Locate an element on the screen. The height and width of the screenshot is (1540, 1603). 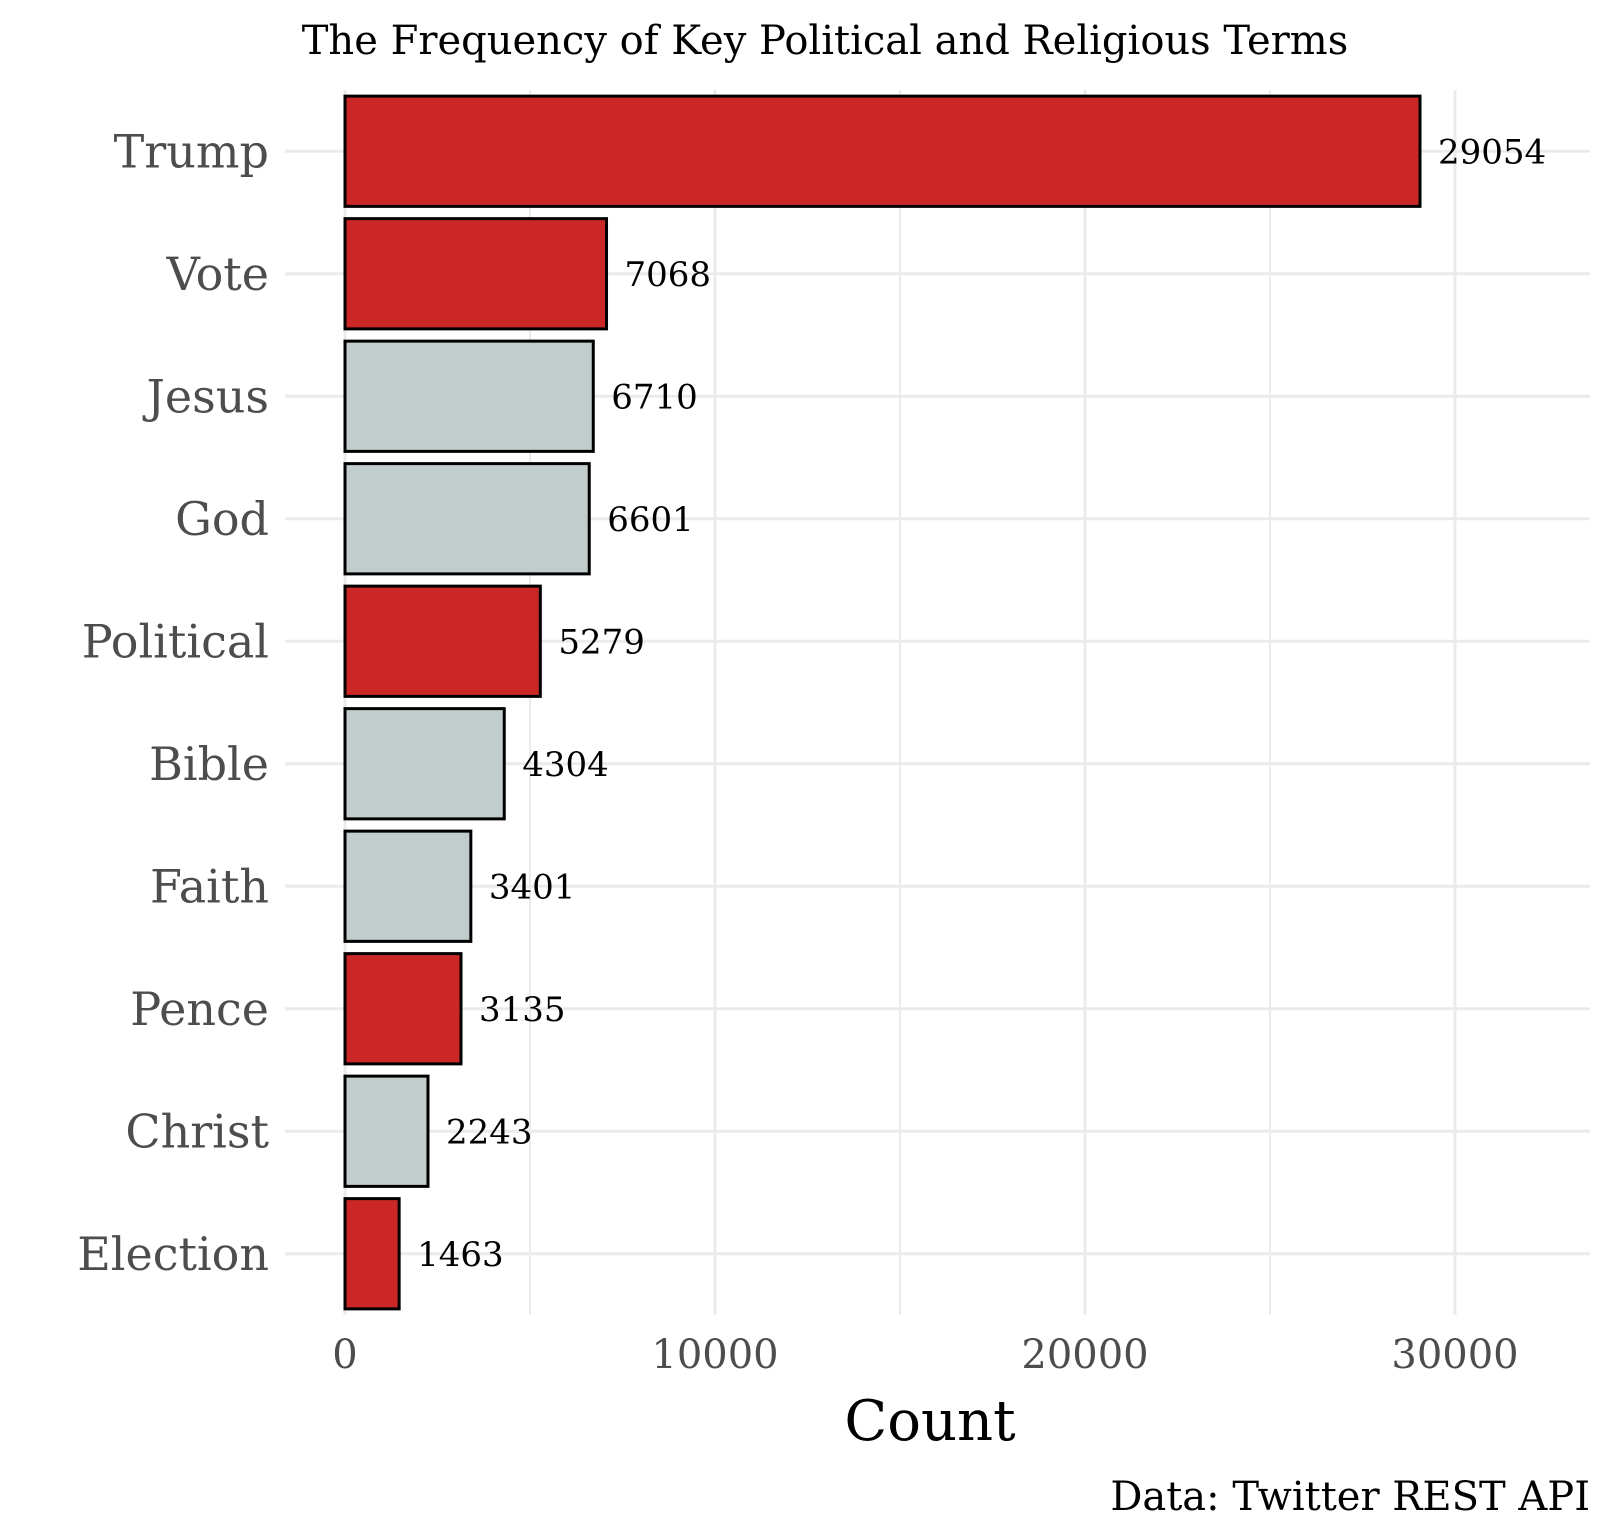
bar-jesus is located at coordinates (469, 396).